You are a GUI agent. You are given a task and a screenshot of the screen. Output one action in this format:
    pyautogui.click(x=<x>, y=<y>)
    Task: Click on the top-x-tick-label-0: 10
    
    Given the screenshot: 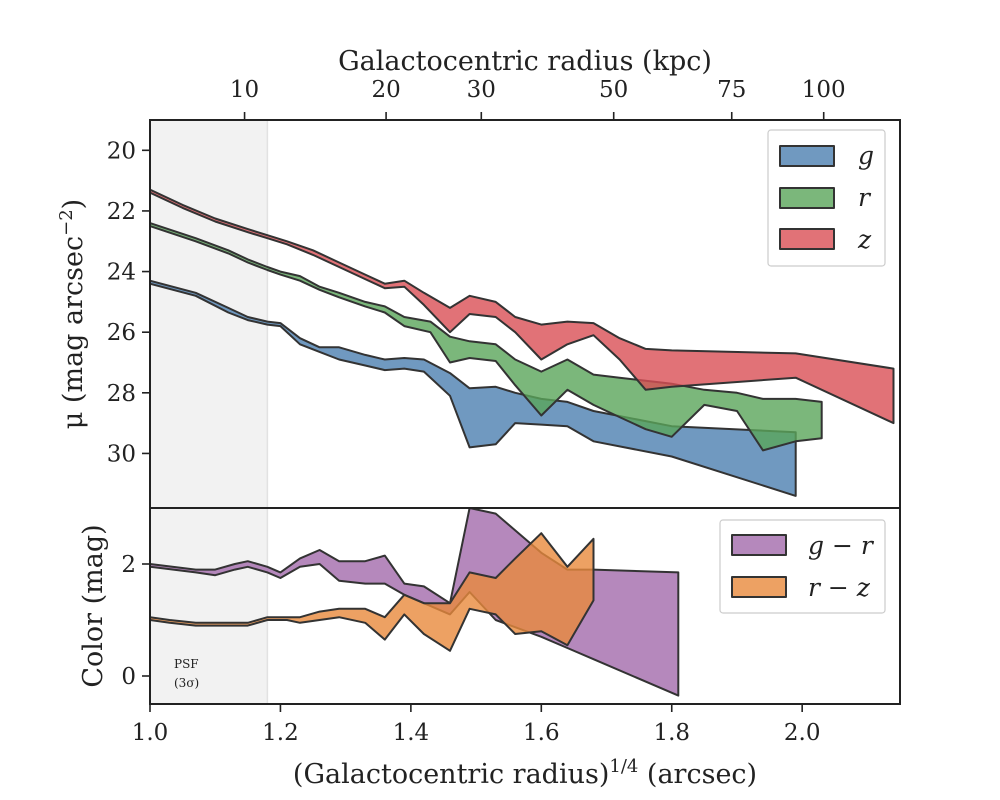 What is the action you would take?
    pyautogui.click(x=244, y=90)
    